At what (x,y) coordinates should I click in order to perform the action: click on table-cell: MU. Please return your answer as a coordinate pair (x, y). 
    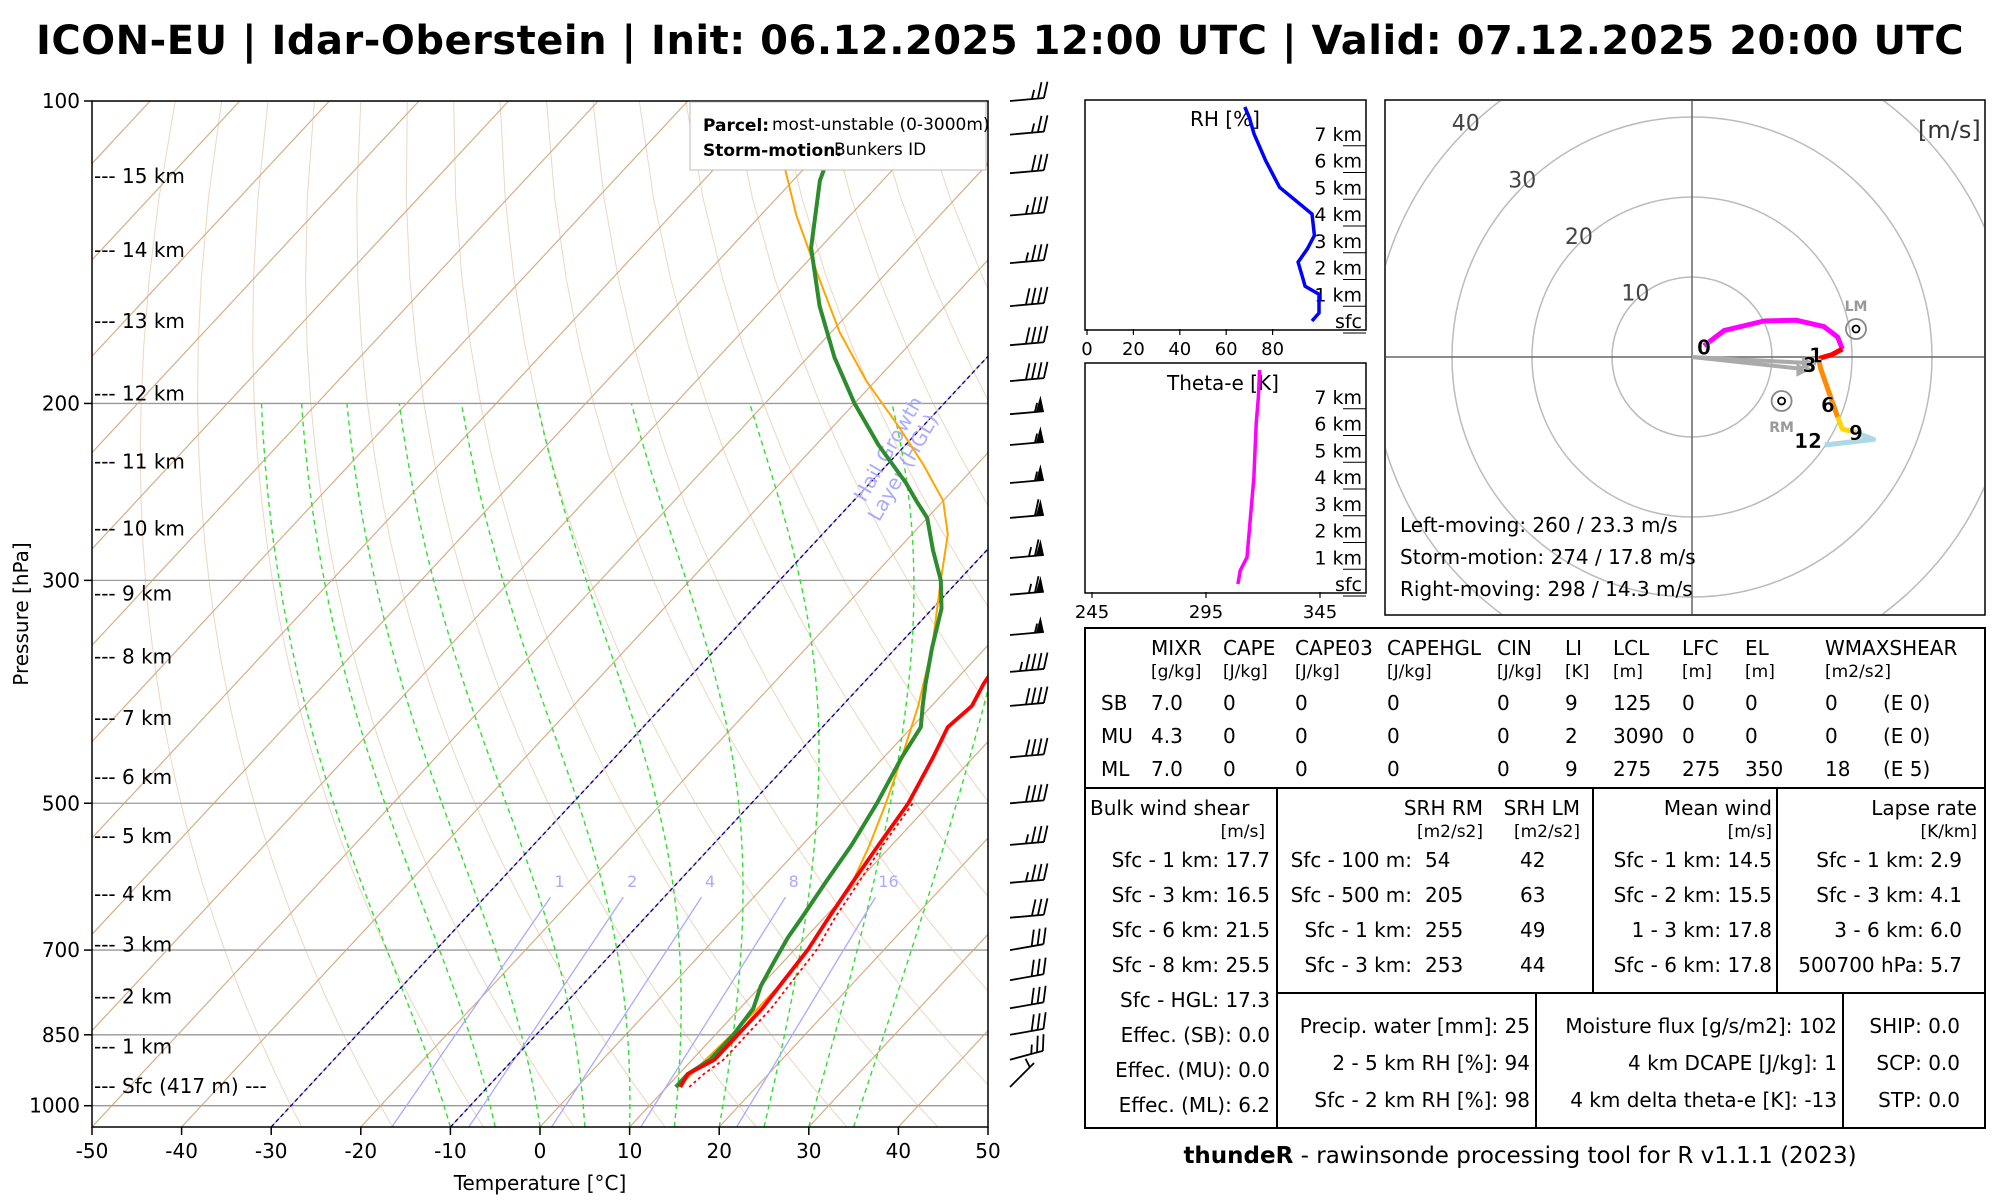
    Looking at the image, I should click on (1117, 736).